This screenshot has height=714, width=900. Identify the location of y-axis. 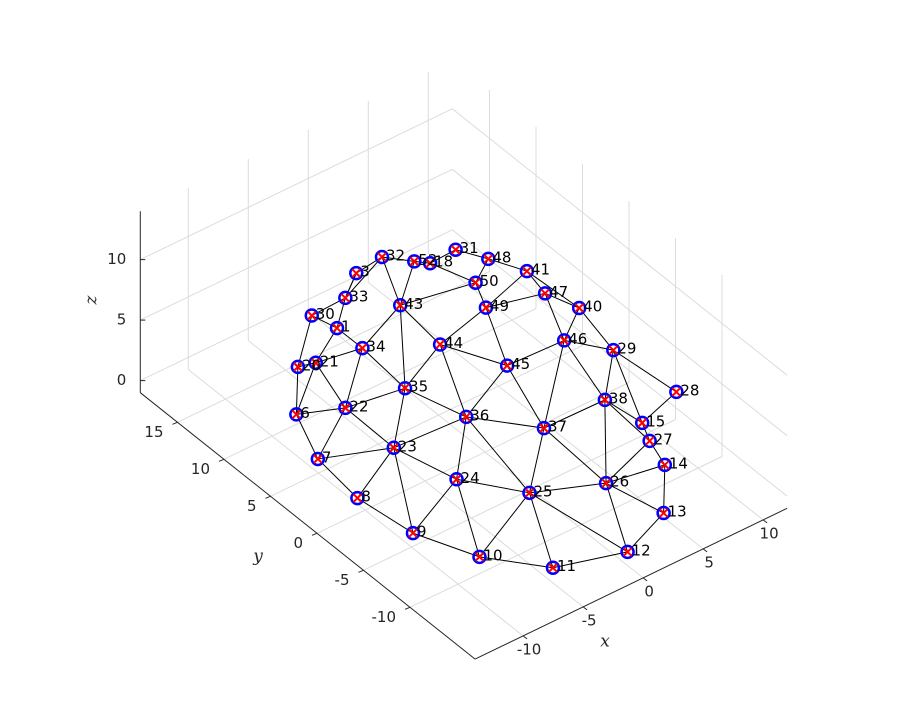
(307, 526).